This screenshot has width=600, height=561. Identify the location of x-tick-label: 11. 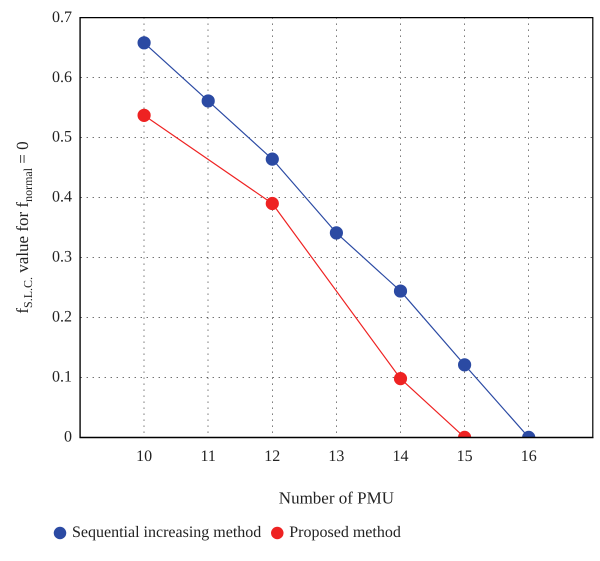
(208, 457).